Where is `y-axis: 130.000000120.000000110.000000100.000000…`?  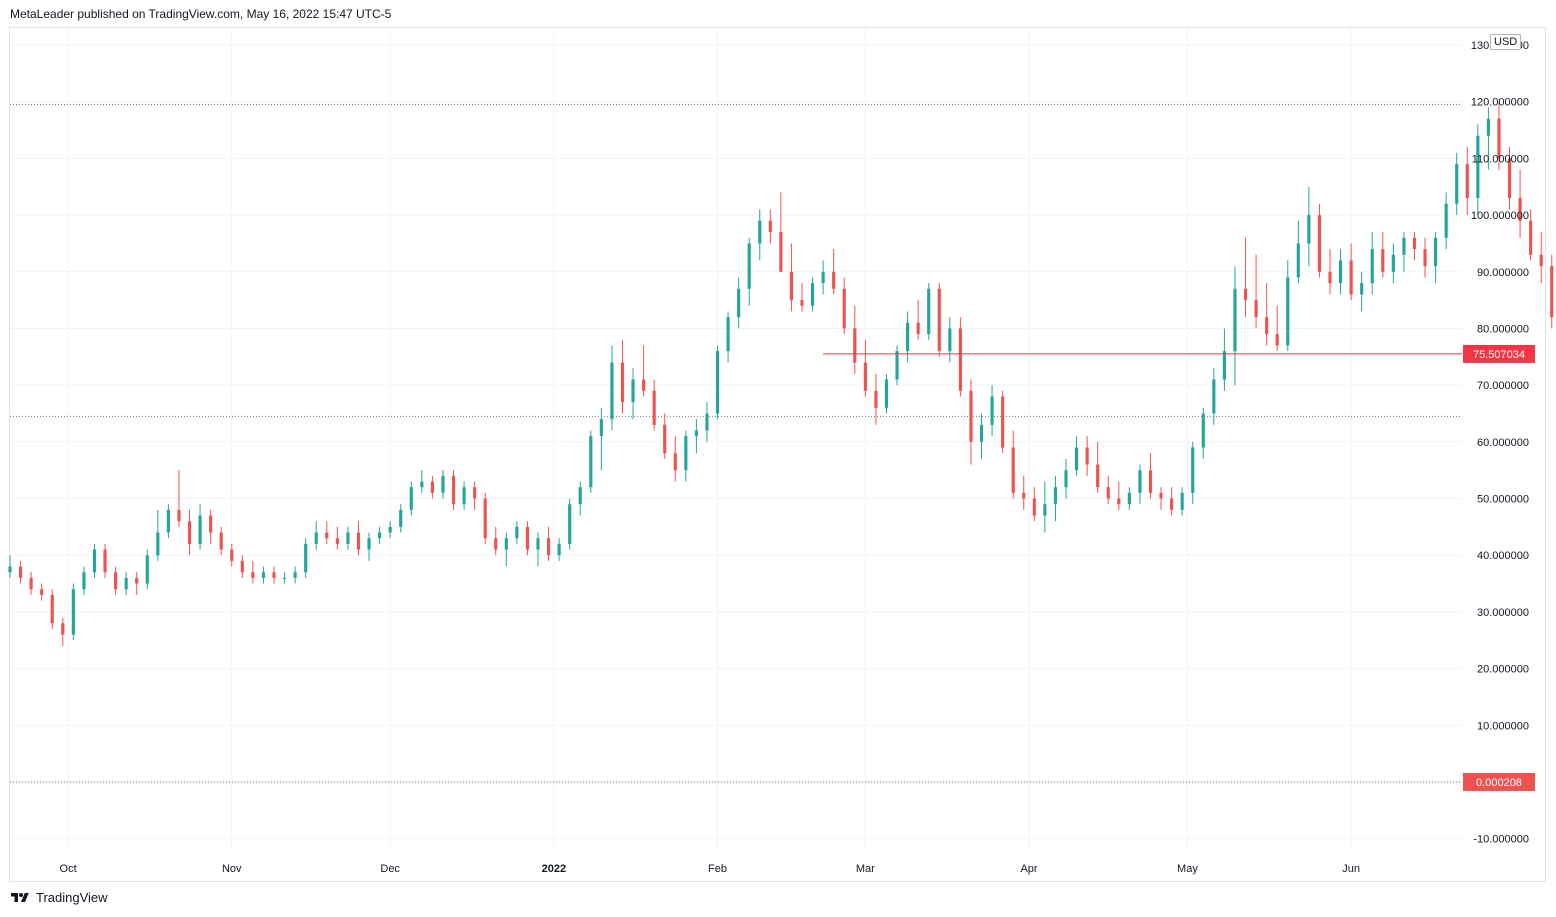
y-axis: 130.000000120.000000110.000000100.000000… is located at coordinates (1500, 443).